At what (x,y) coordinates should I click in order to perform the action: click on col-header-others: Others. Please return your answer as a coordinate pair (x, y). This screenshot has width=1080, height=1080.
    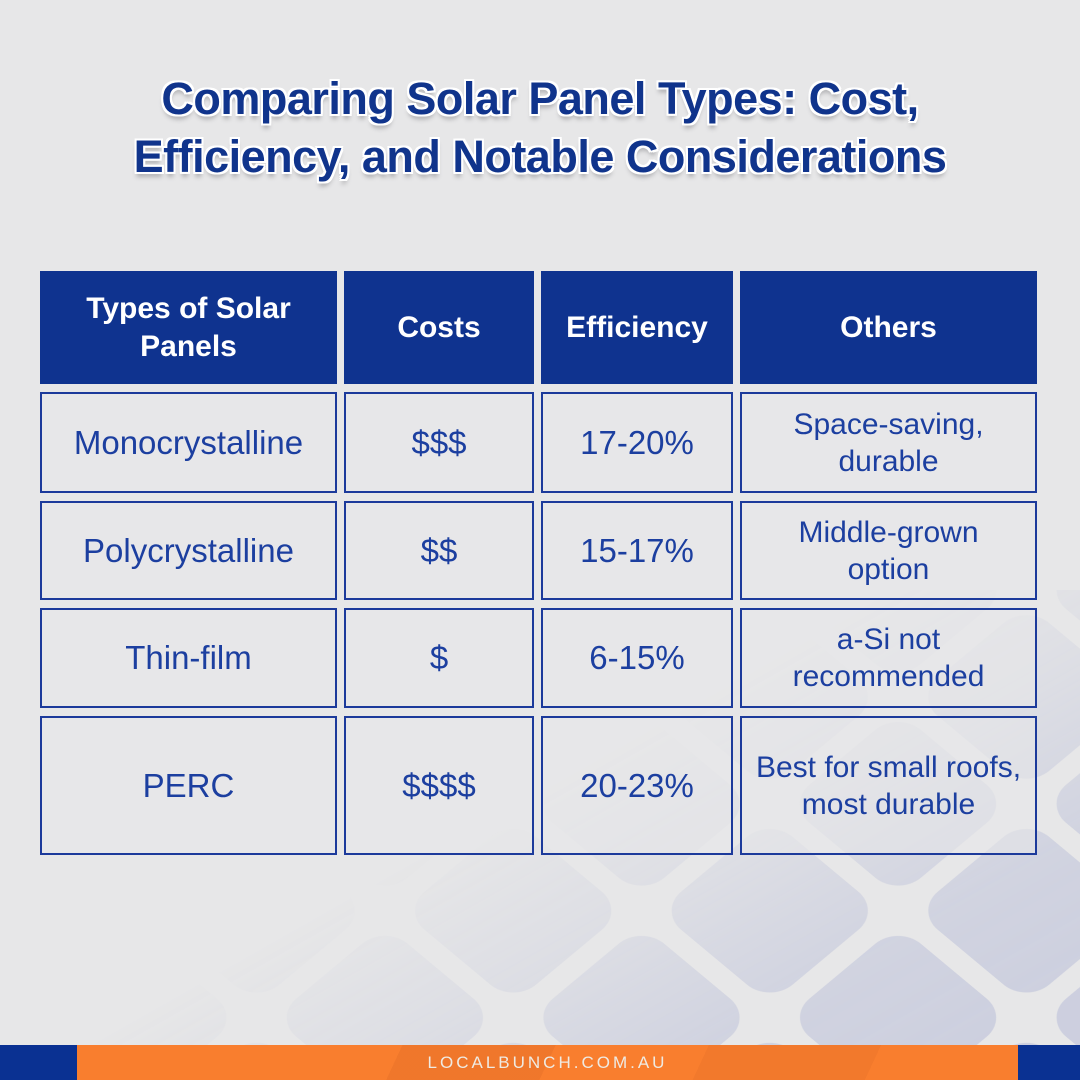
    Looking at the image, I should click on (888, 327).